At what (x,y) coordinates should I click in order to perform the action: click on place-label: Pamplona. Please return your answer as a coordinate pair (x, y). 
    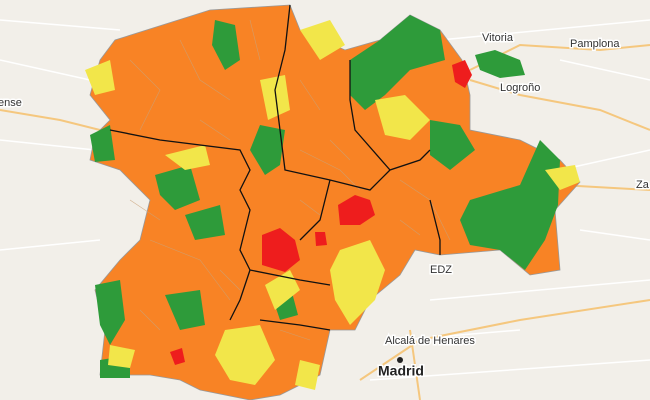
    Looking at the image, I should click on (595, 44).